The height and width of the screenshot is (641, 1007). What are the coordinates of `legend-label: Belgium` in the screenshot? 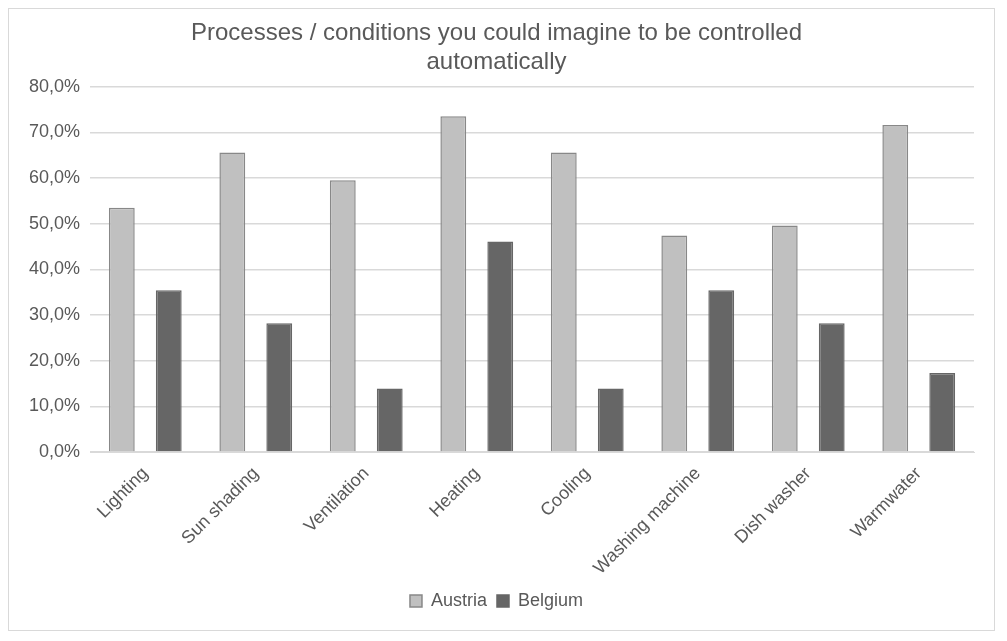 It's located at (551, 599).